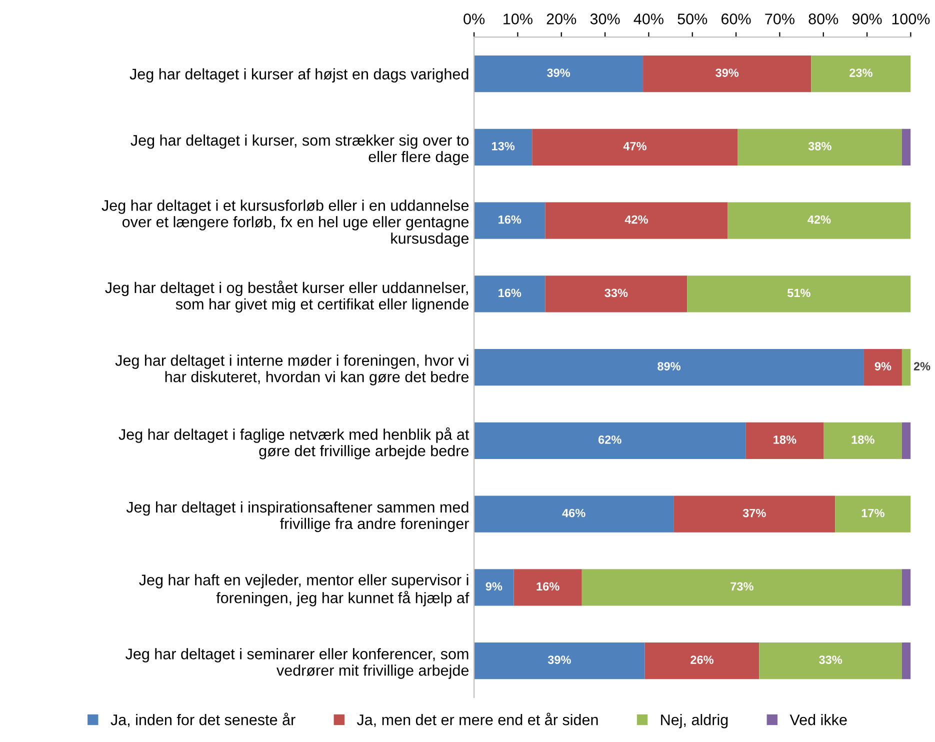 The height and width of the screenshot is (742, 935). I want to click on x-tick-label: 100%, so click(911, 19).